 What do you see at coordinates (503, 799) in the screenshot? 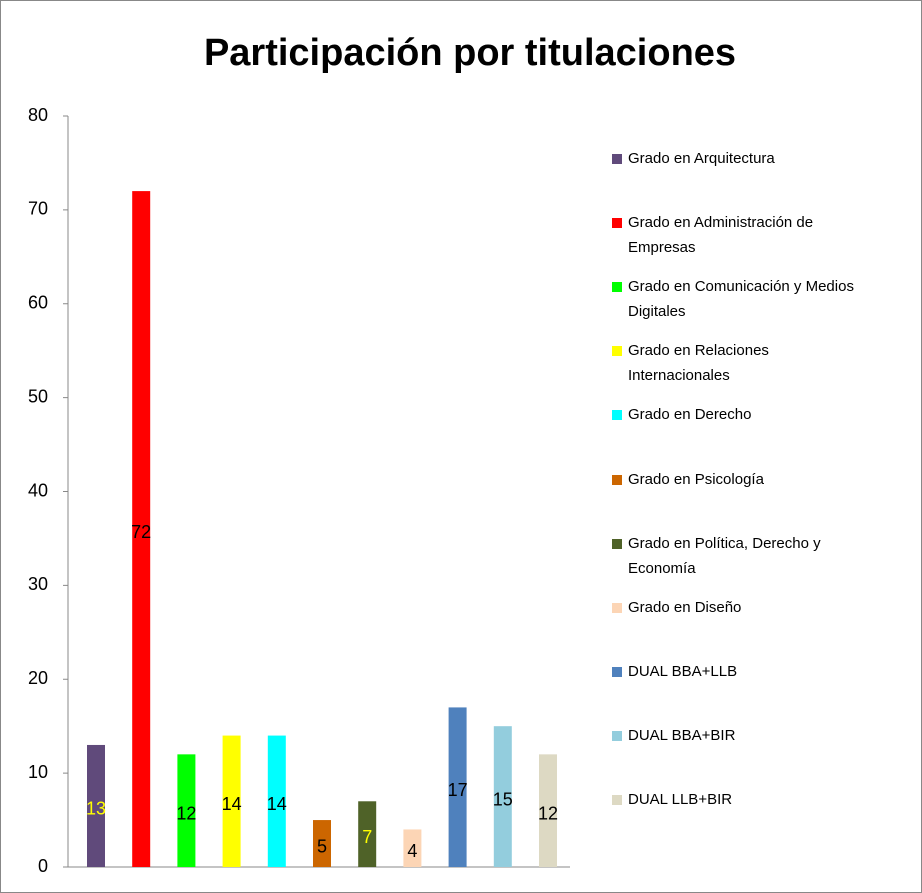
I see `data-label: 15` at bounding box center [503, 799].